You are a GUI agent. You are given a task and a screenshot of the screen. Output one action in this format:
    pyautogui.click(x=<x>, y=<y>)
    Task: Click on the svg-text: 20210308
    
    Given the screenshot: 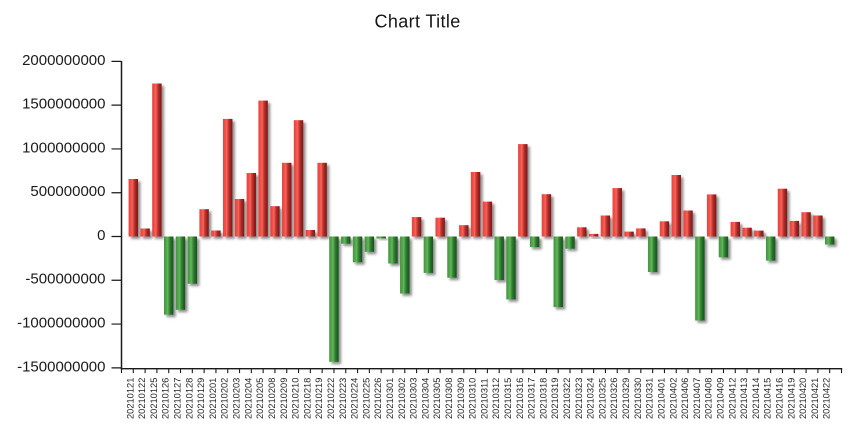 What is the action you would take?
    pyautogui.click(x=449, y=398)
    